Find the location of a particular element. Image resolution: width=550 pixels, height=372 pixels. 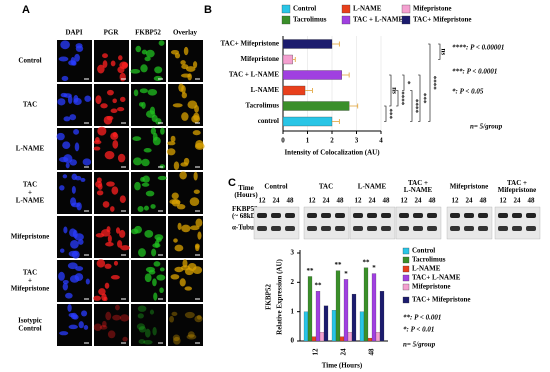

column-header: Overlay is located at coordinates (185, 33).